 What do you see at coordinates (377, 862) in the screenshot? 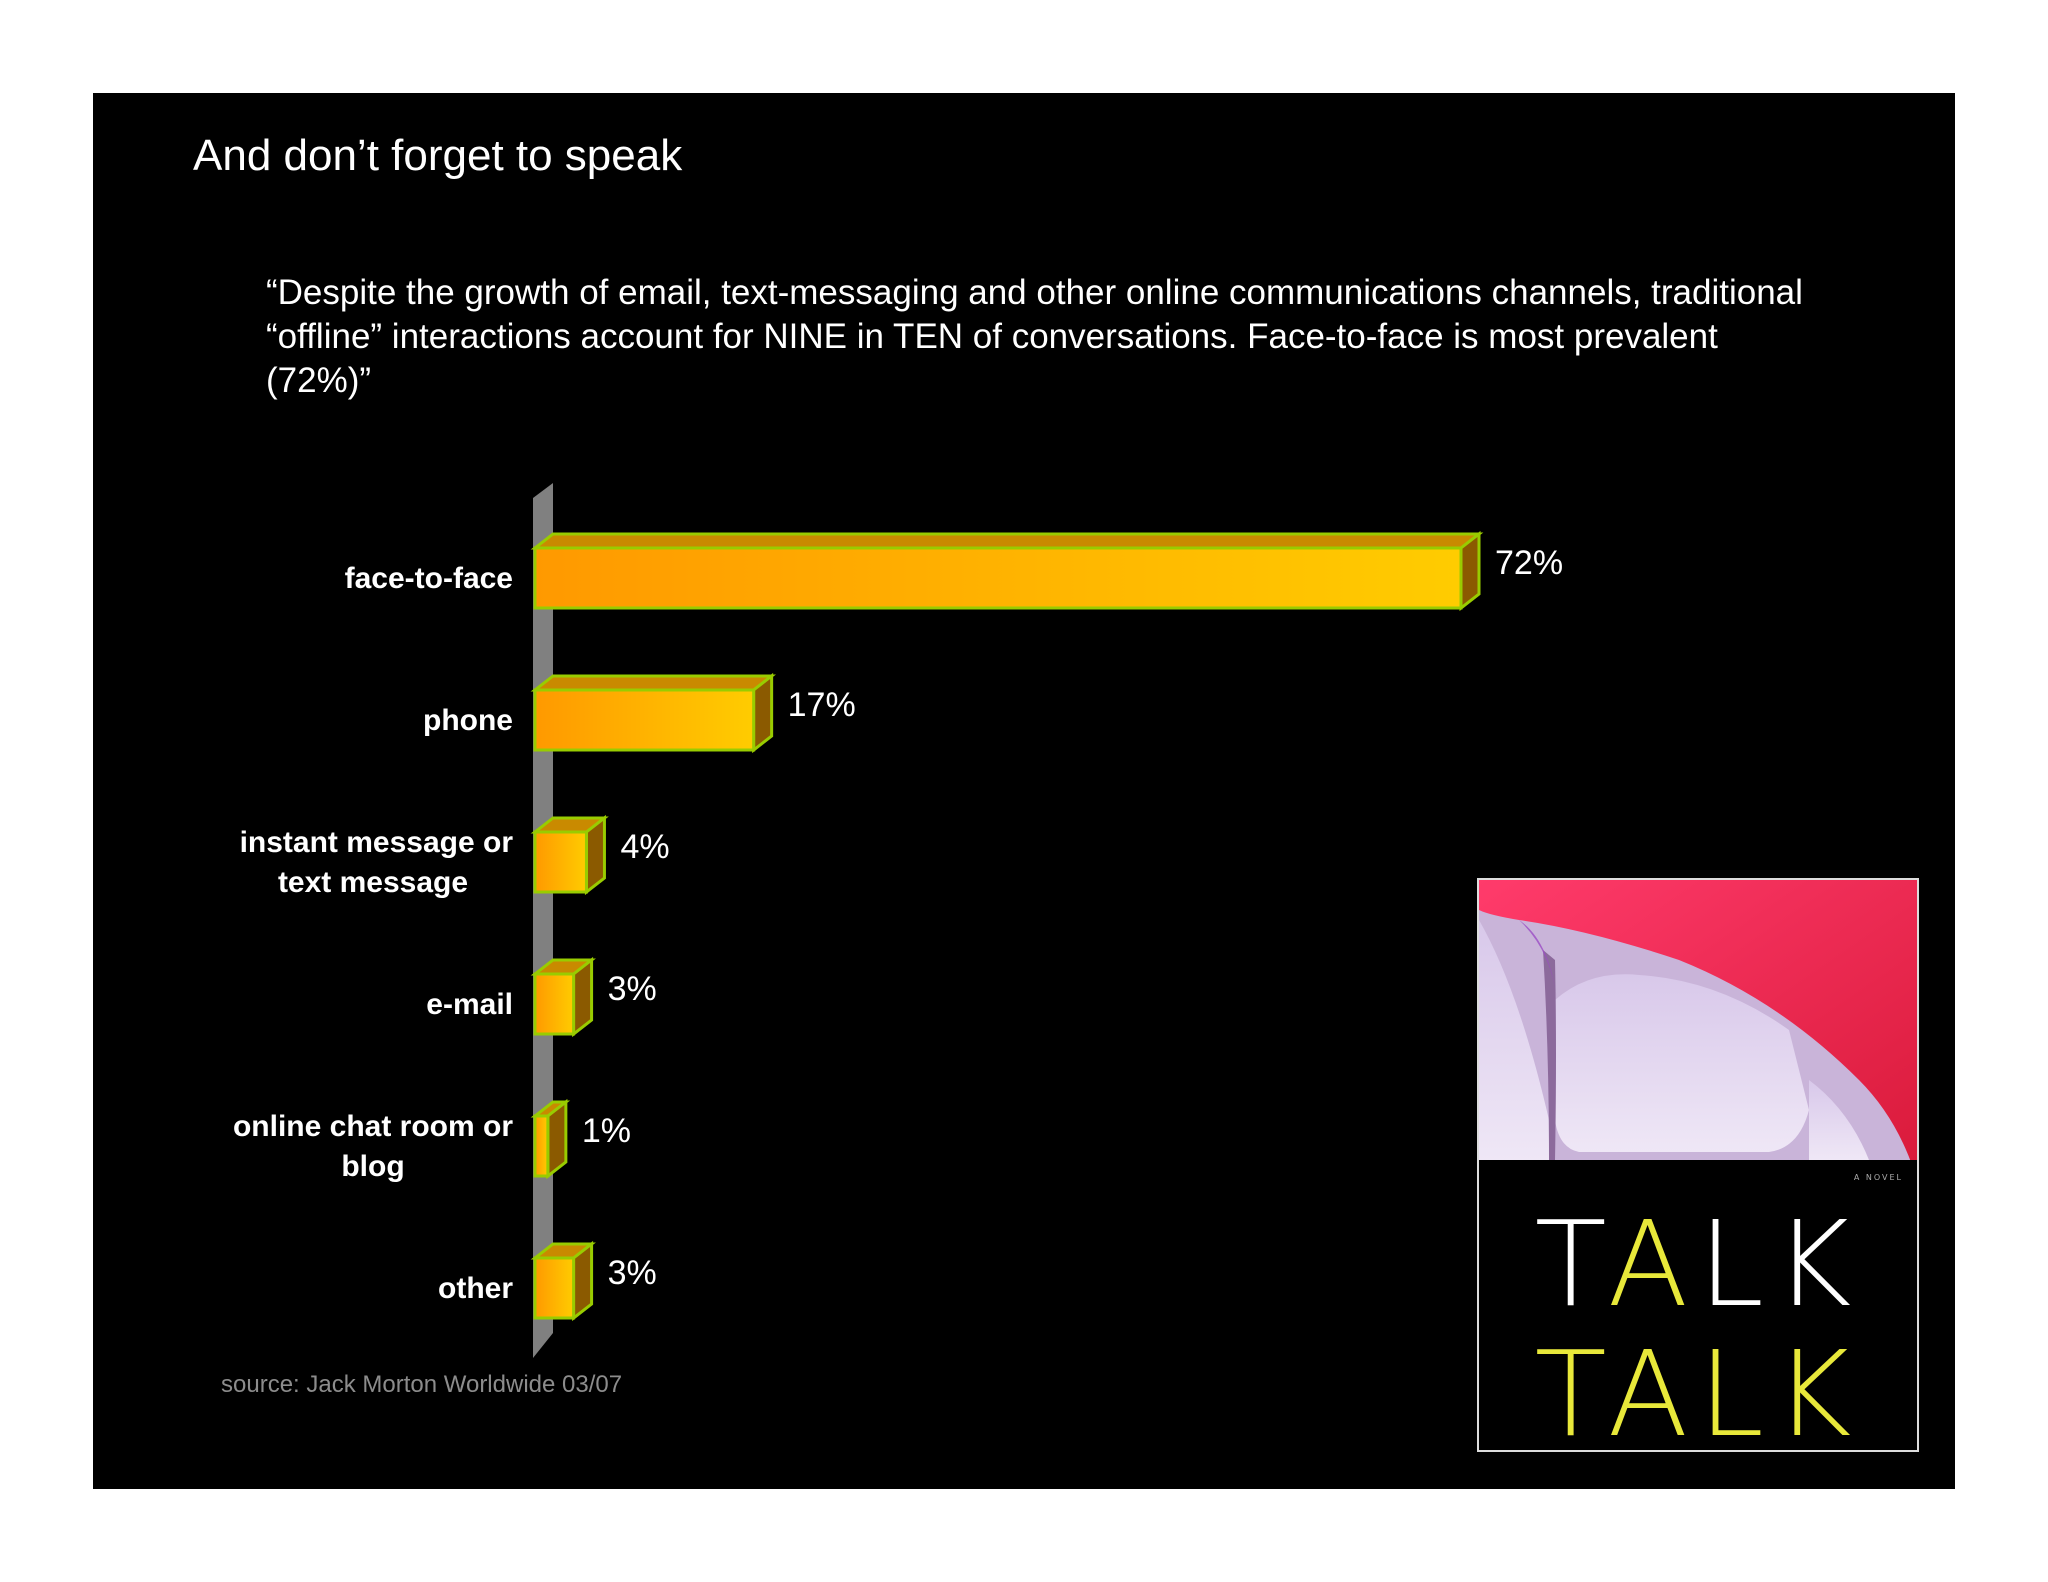
I see `category-label: instant message or text message` at bounding box center [377, 862].